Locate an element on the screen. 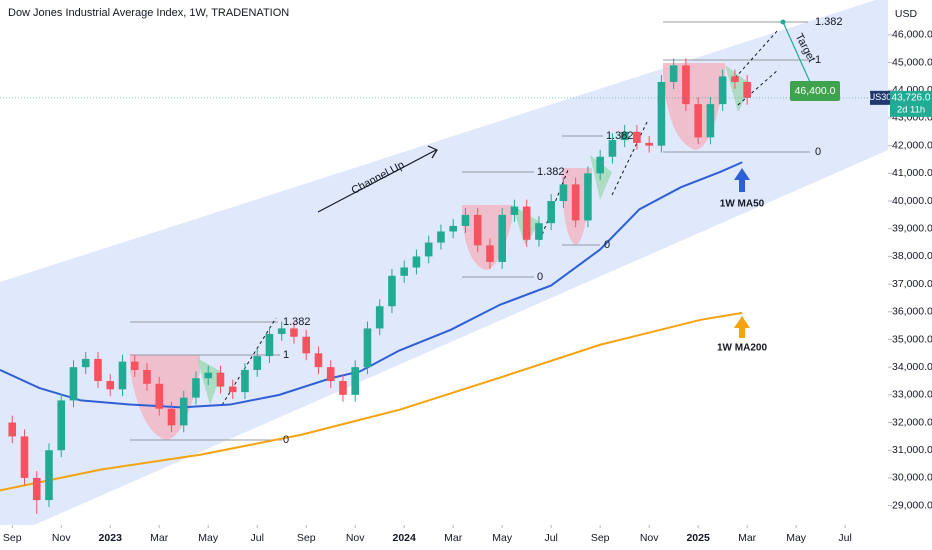  ma200-arrow is located at coordinates (742, 327).